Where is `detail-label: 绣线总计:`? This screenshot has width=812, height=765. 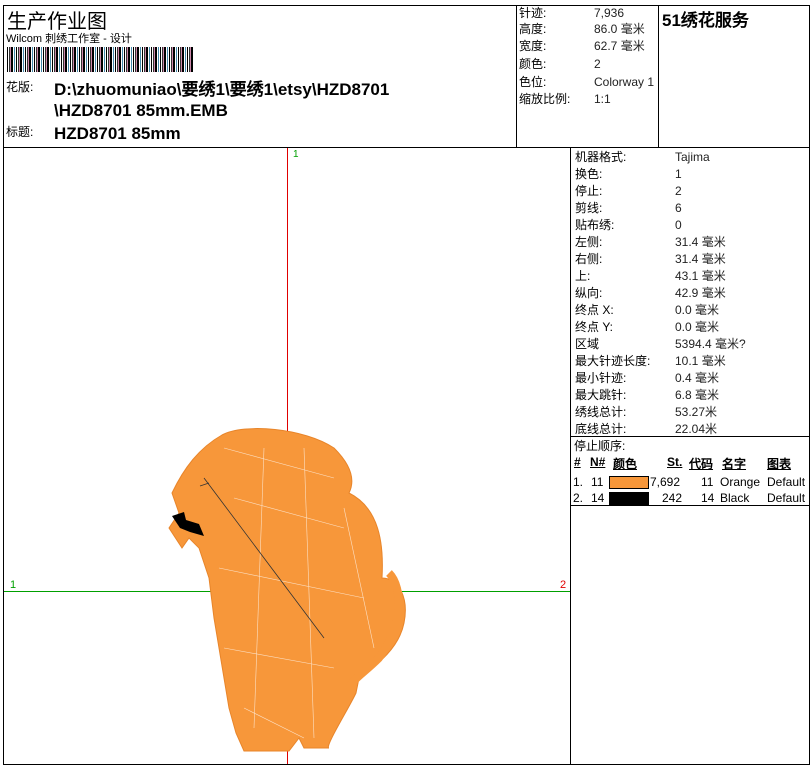
detail-label: 绣线总计: is located at coordinates (601, 412).